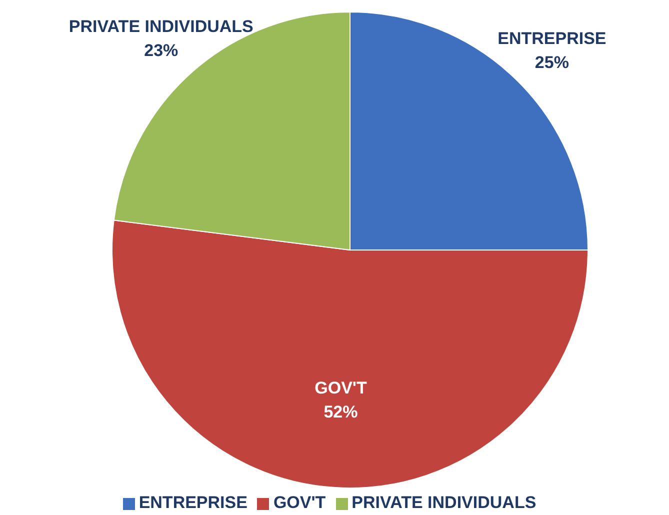 Image resolution: width=669 pixels, height=515 pixels. What do you see at coordinates (161, 26) in the screenshot?
I see `slice-label: PRIVATE INDIVIDUALS` at bounding box center [161, 26].